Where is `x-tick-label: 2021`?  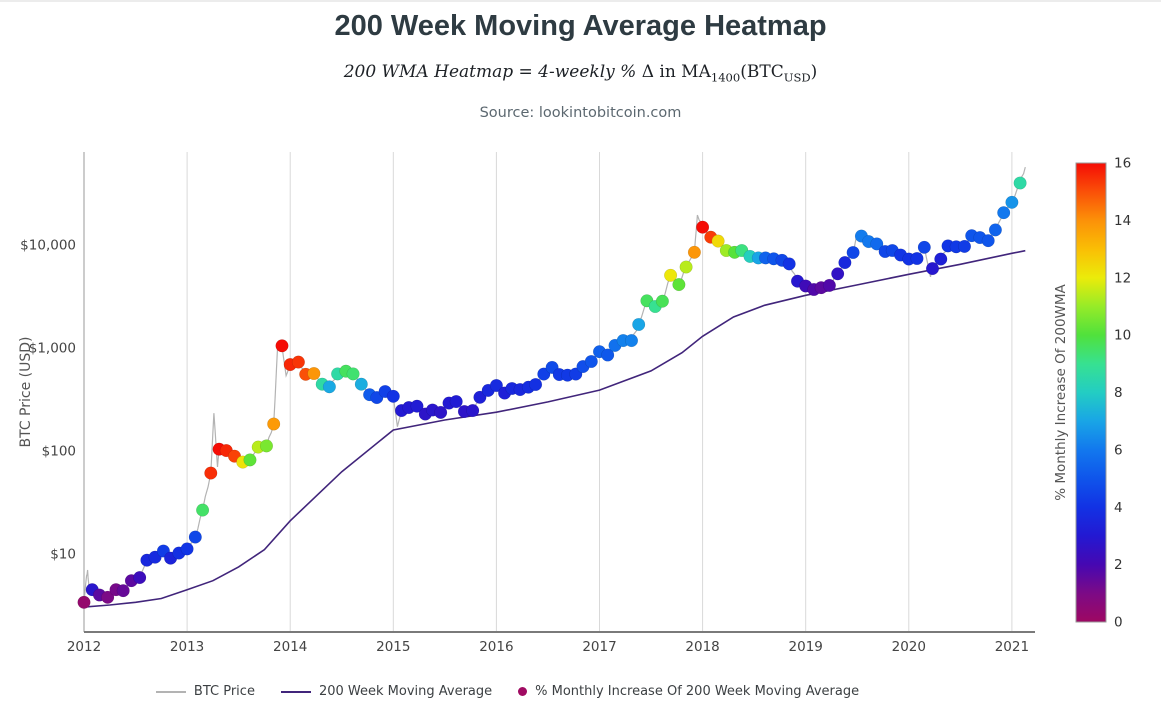
x-tick-label: 2021 is located at coordinates (1012, 647).